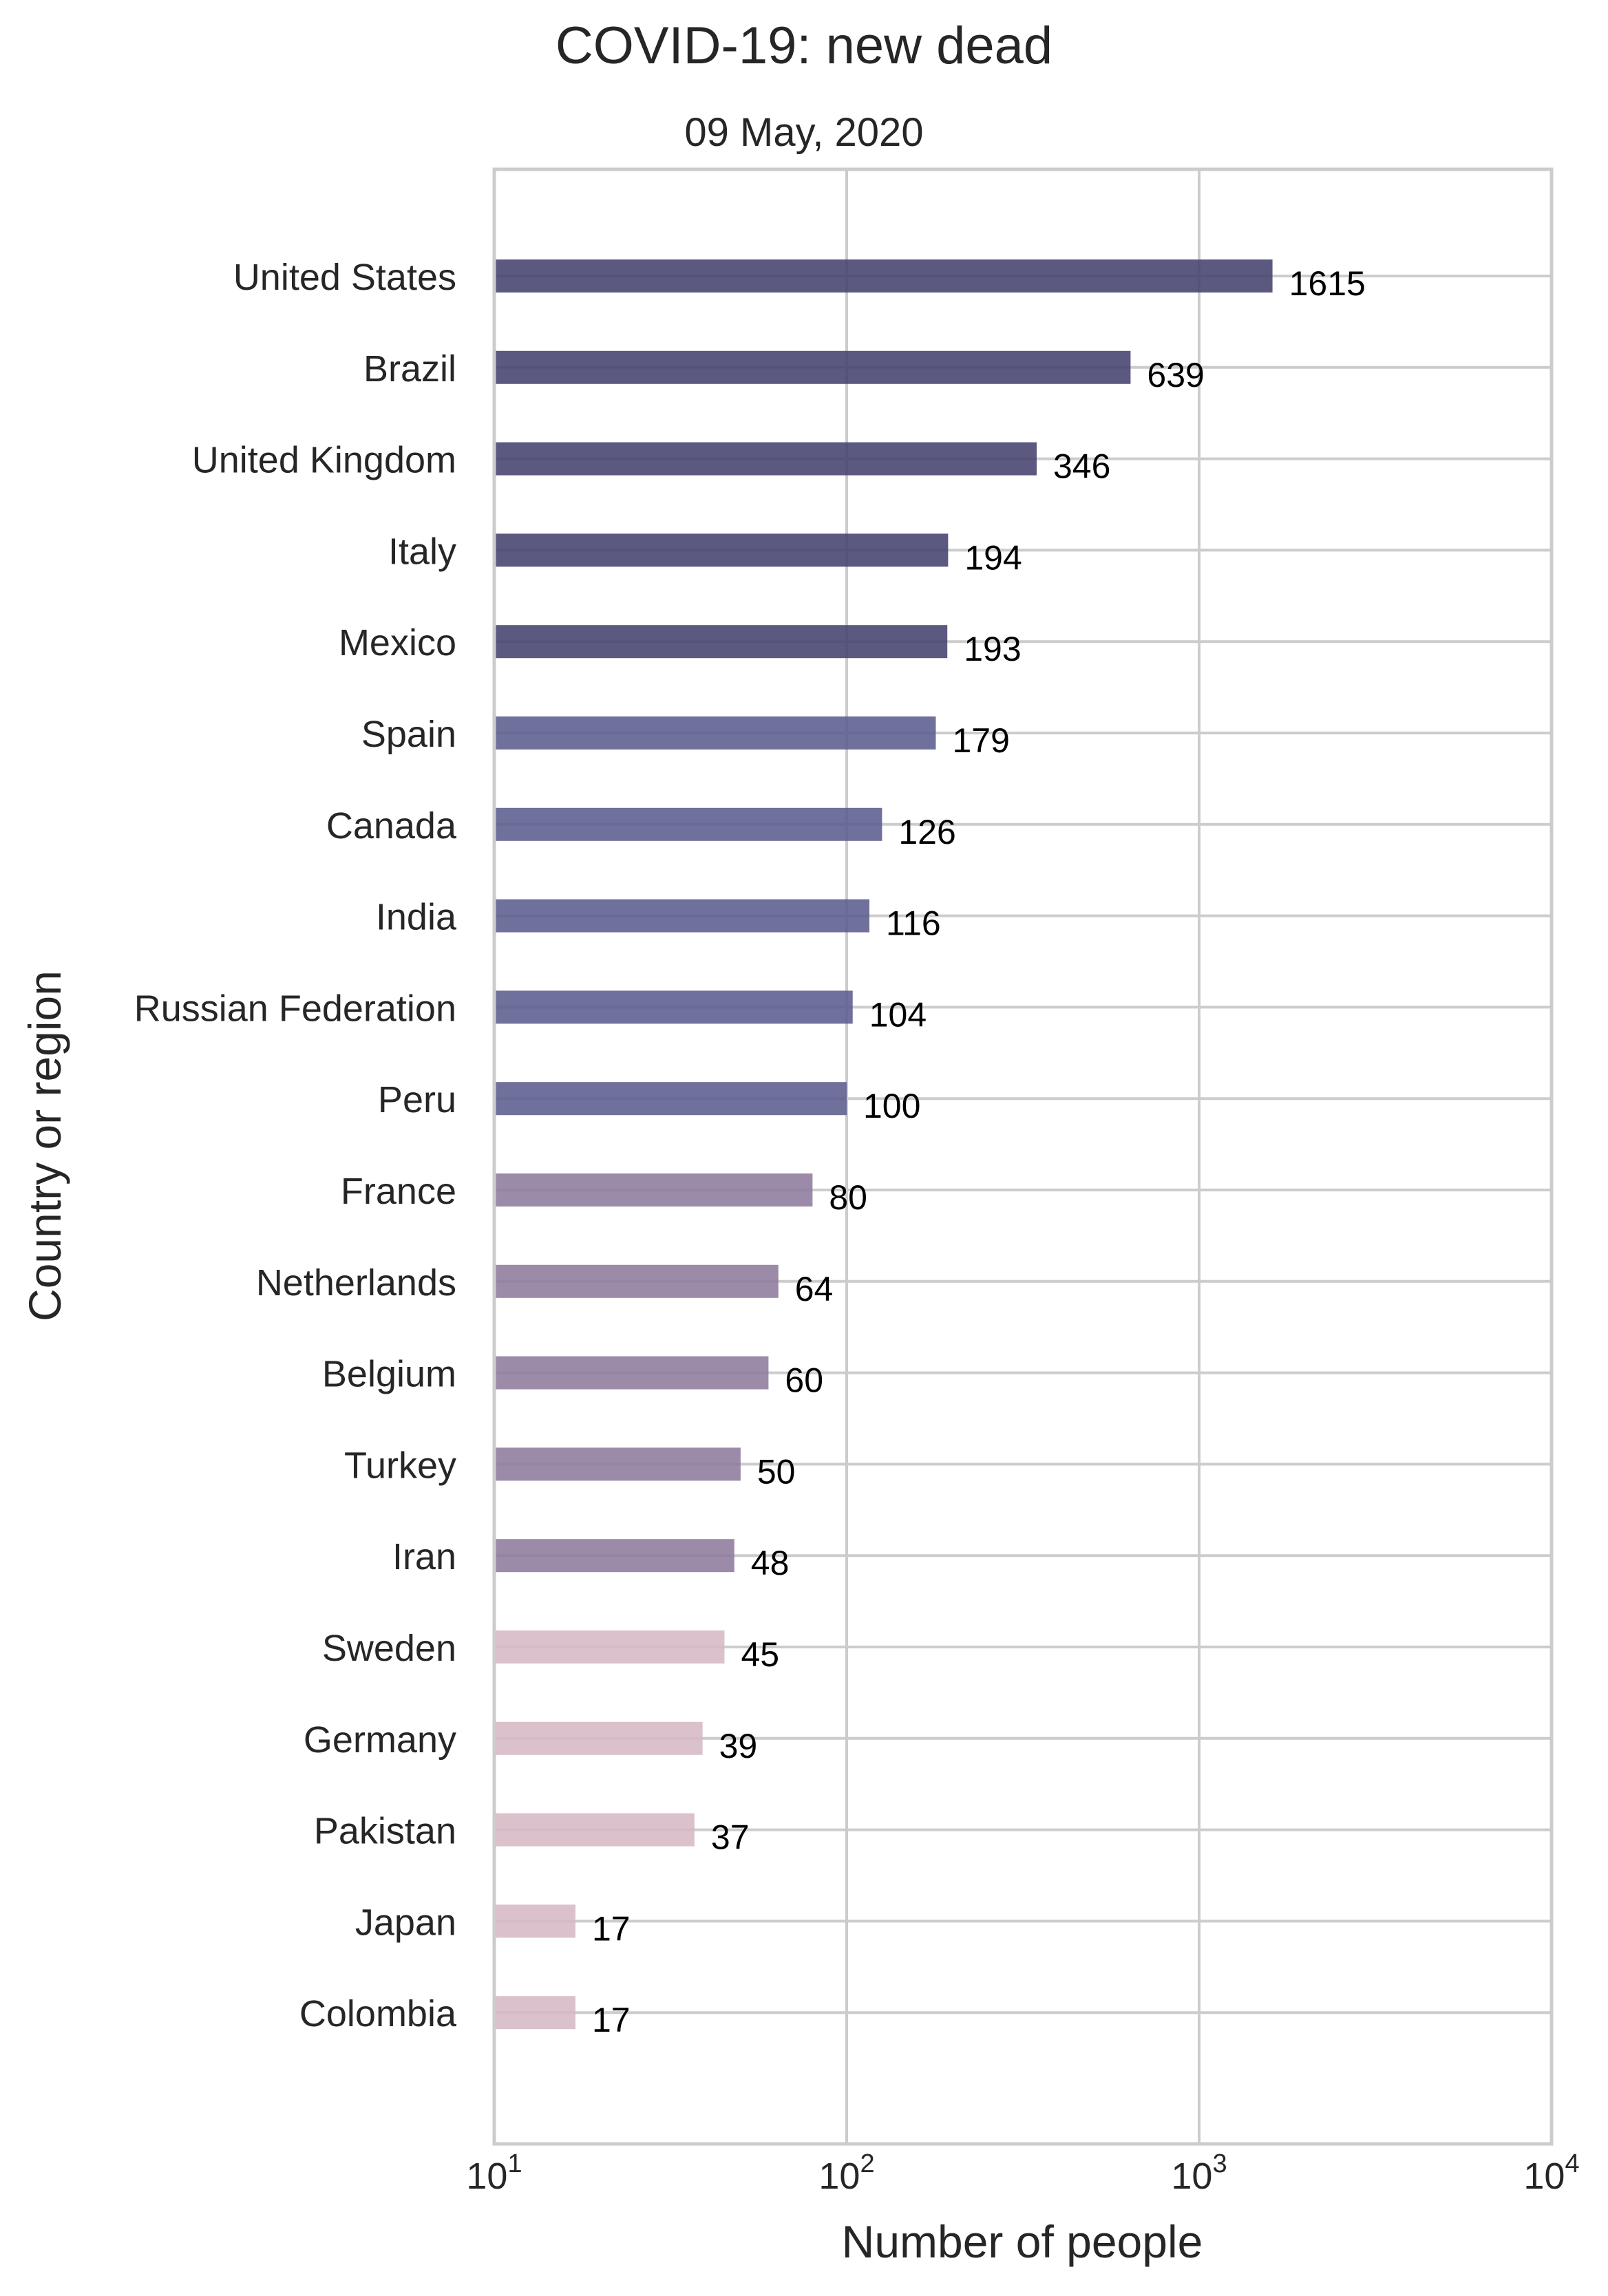 This screenshot has height=2296, width=1608. Describe the element at coordinates (378, 2014) in the screenshot. I see `y-tick-label: Colombia` at that location.